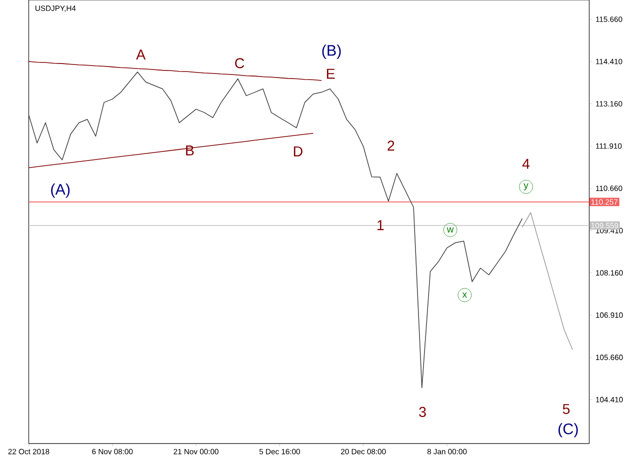  What do you see at coordinates (422, 412) in the screenshot?
I see `annotation: 3` at bounding box center [422, 412].